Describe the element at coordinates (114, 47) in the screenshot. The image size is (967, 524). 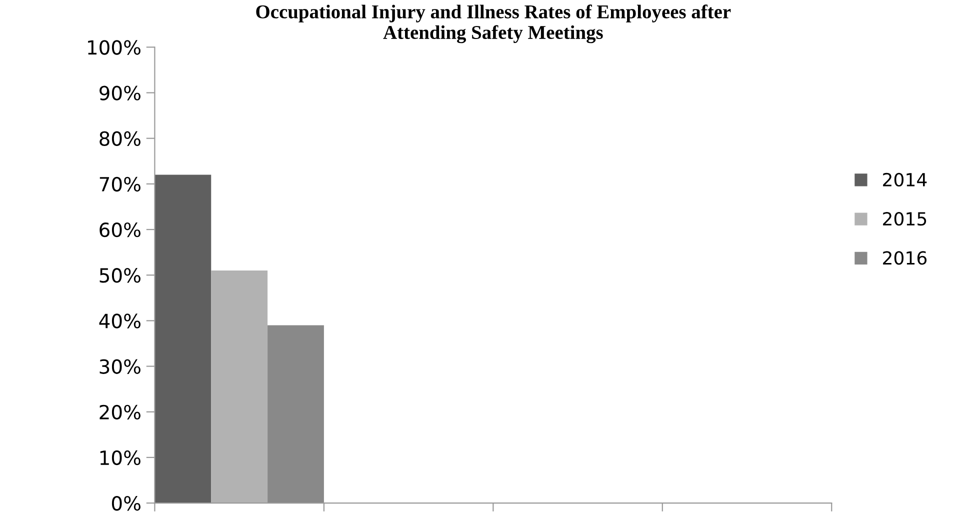
I see `y-tick-label: 100%` at that location.